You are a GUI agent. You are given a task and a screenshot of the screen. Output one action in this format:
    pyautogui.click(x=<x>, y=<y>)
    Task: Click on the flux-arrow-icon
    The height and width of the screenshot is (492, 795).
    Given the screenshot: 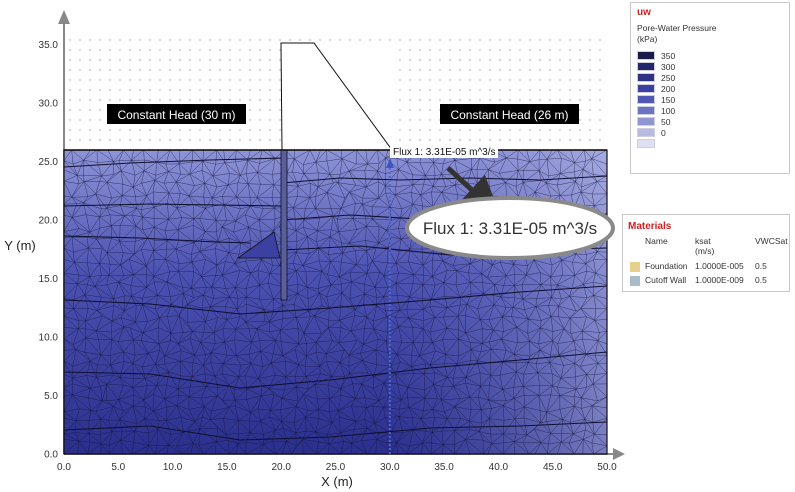 What is the action you would take?
    pyautogui.click(x=390, y=163)
    